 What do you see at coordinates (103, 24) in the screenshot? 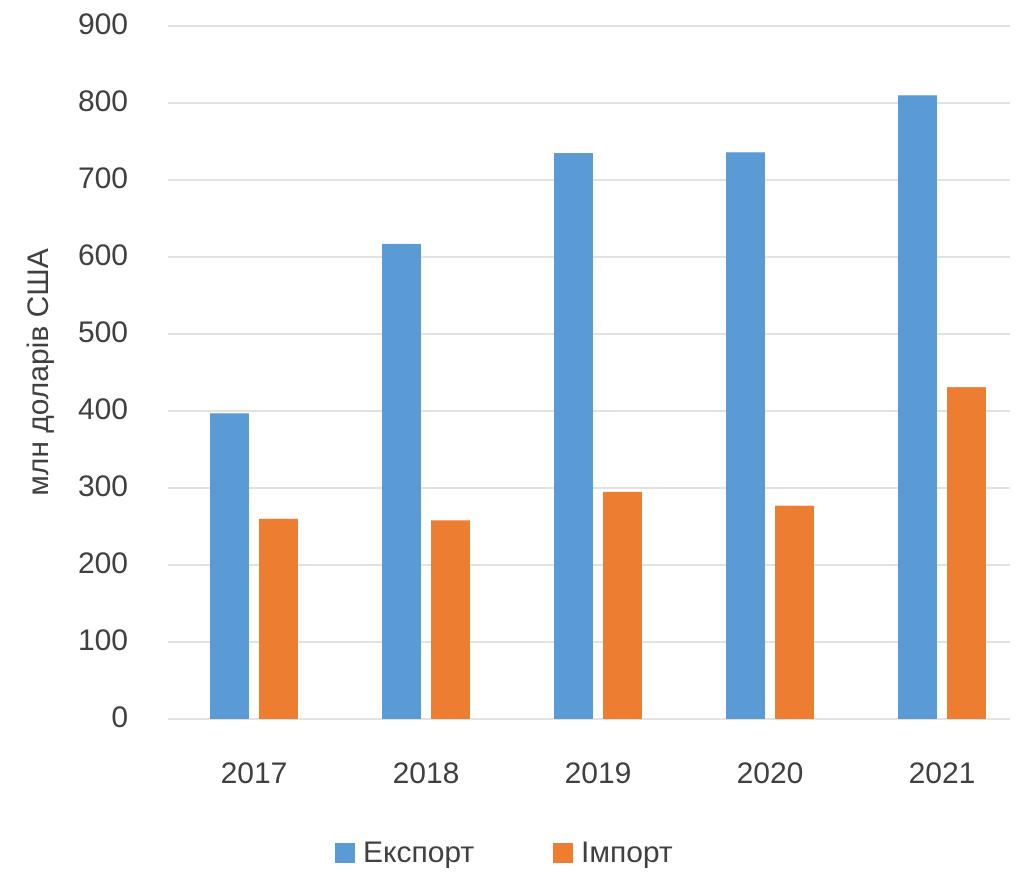
I see `y-tick-label: 900` at bounding box center [103, 24].